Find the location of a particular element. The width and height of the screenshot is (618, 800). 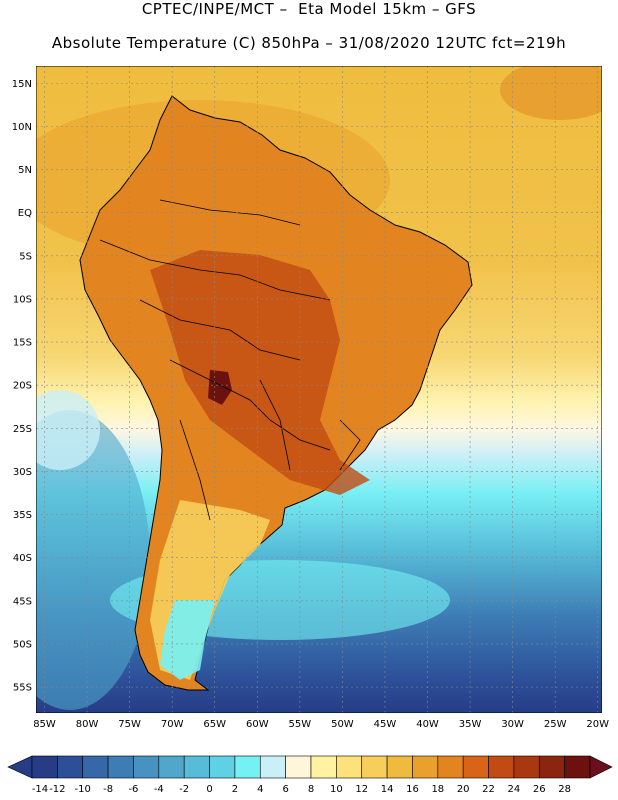

longitude-label: 65W is located at coordinates (214, 724).